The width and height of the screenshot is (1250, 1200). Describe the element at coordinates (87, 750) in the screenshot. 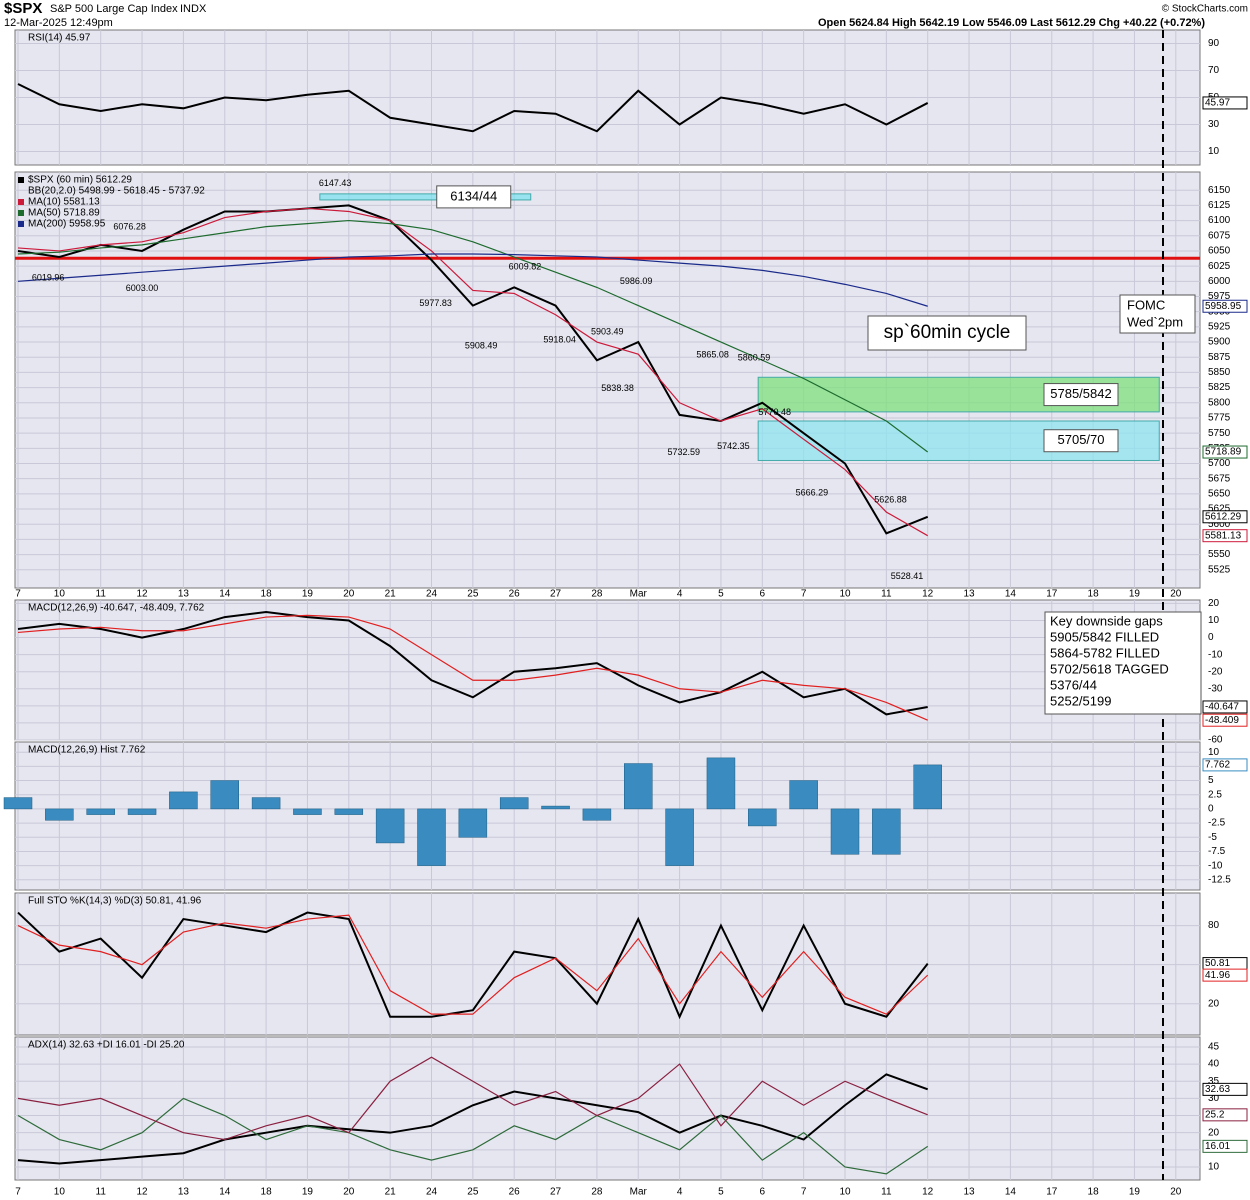

I see `panel-legend: MACD(12,26,9) Hist 7.762` at that location.